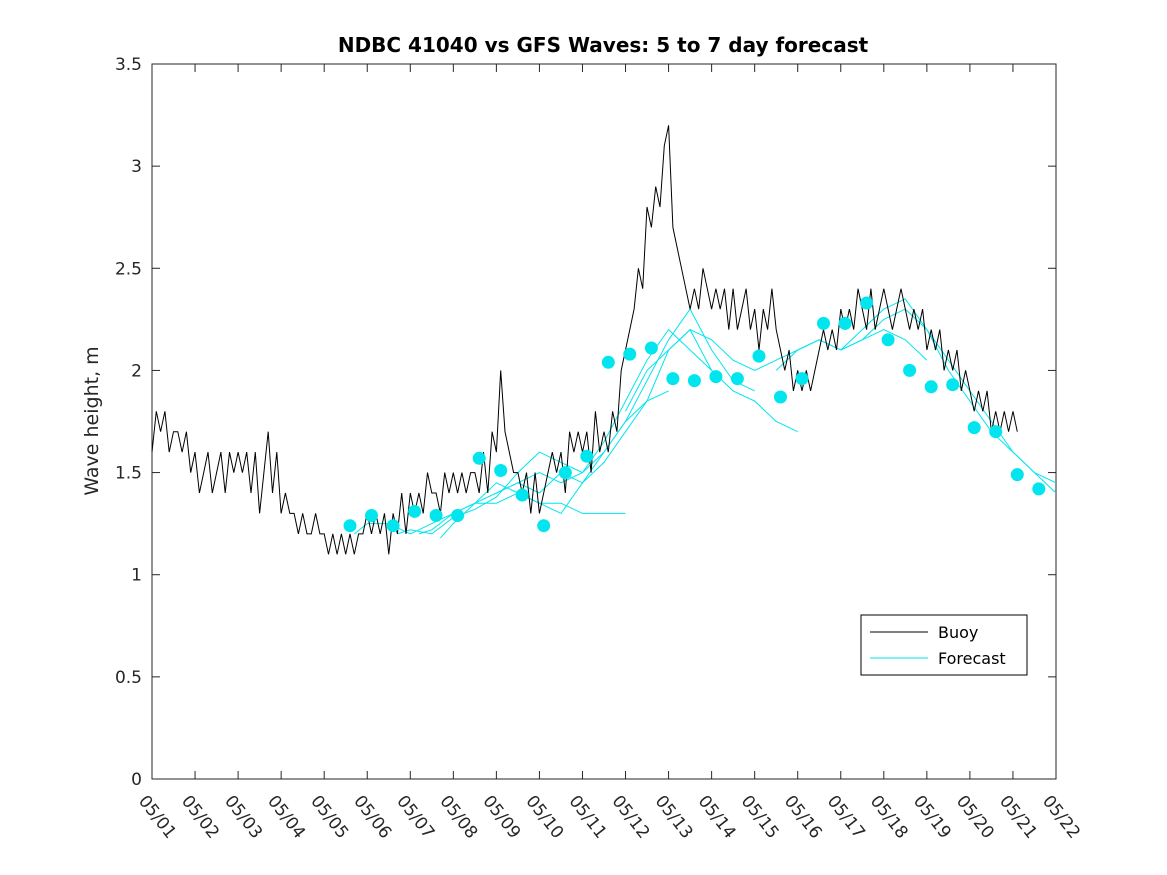  What do you see at coordinates (458, 817) in the screenshot?
I see `x-tick-label: 05/08` at bounding box center [458, 817].